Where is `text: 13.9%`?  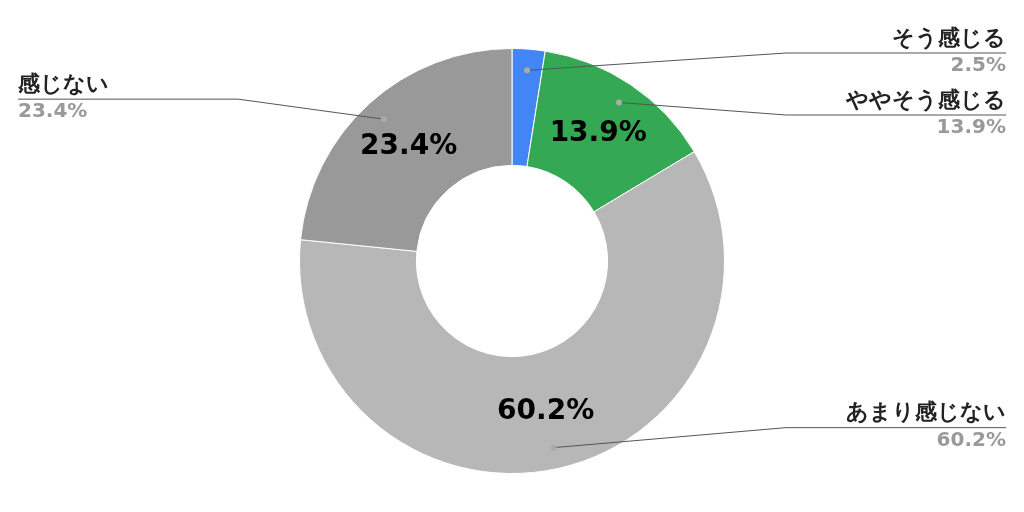 text: 13.9% is located at coordinates (971, 126).